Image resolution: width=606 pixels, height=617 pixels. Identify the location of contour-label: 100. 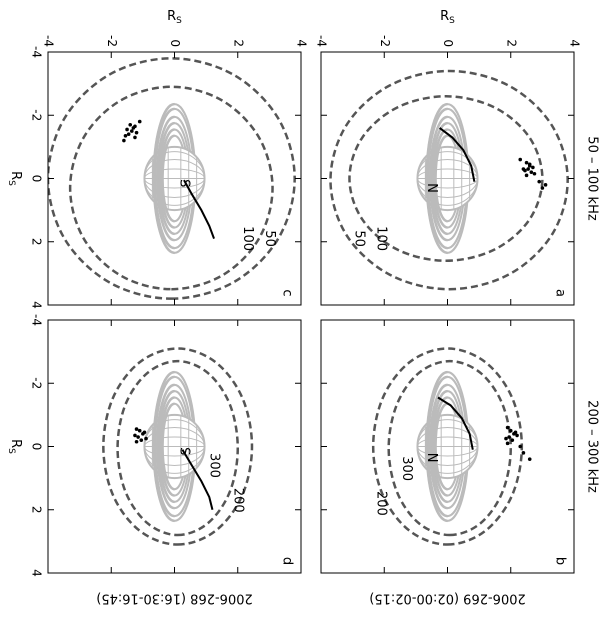
(381, 238).